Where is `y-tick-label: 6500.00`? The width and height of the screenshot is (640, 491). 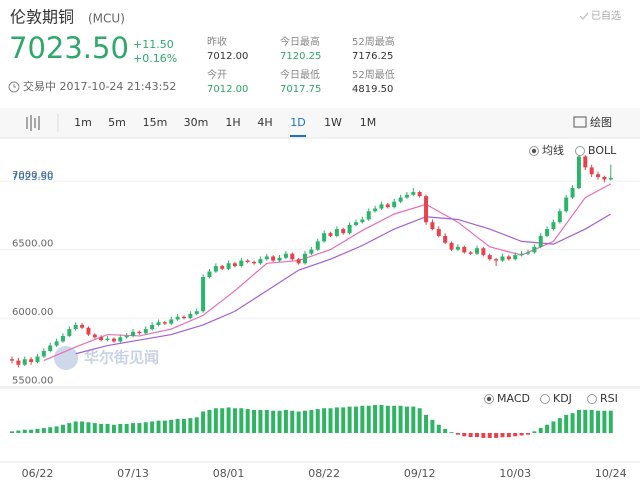
y-tick-label: 6500.00 is located at coordinates (32, 244).